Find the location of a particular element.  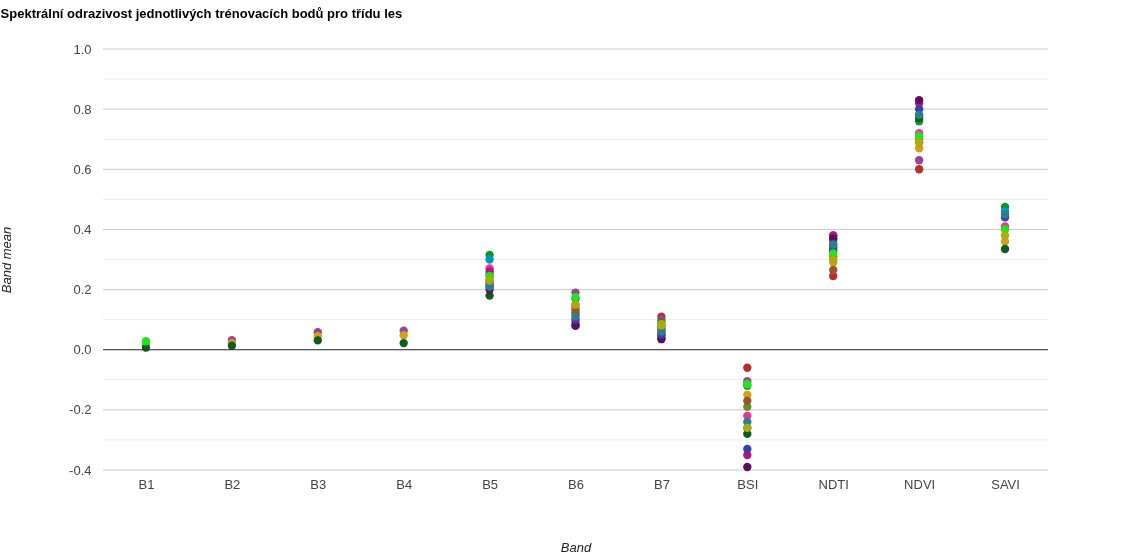

x-tick-label: B3 is located at coordinates (318, 484).